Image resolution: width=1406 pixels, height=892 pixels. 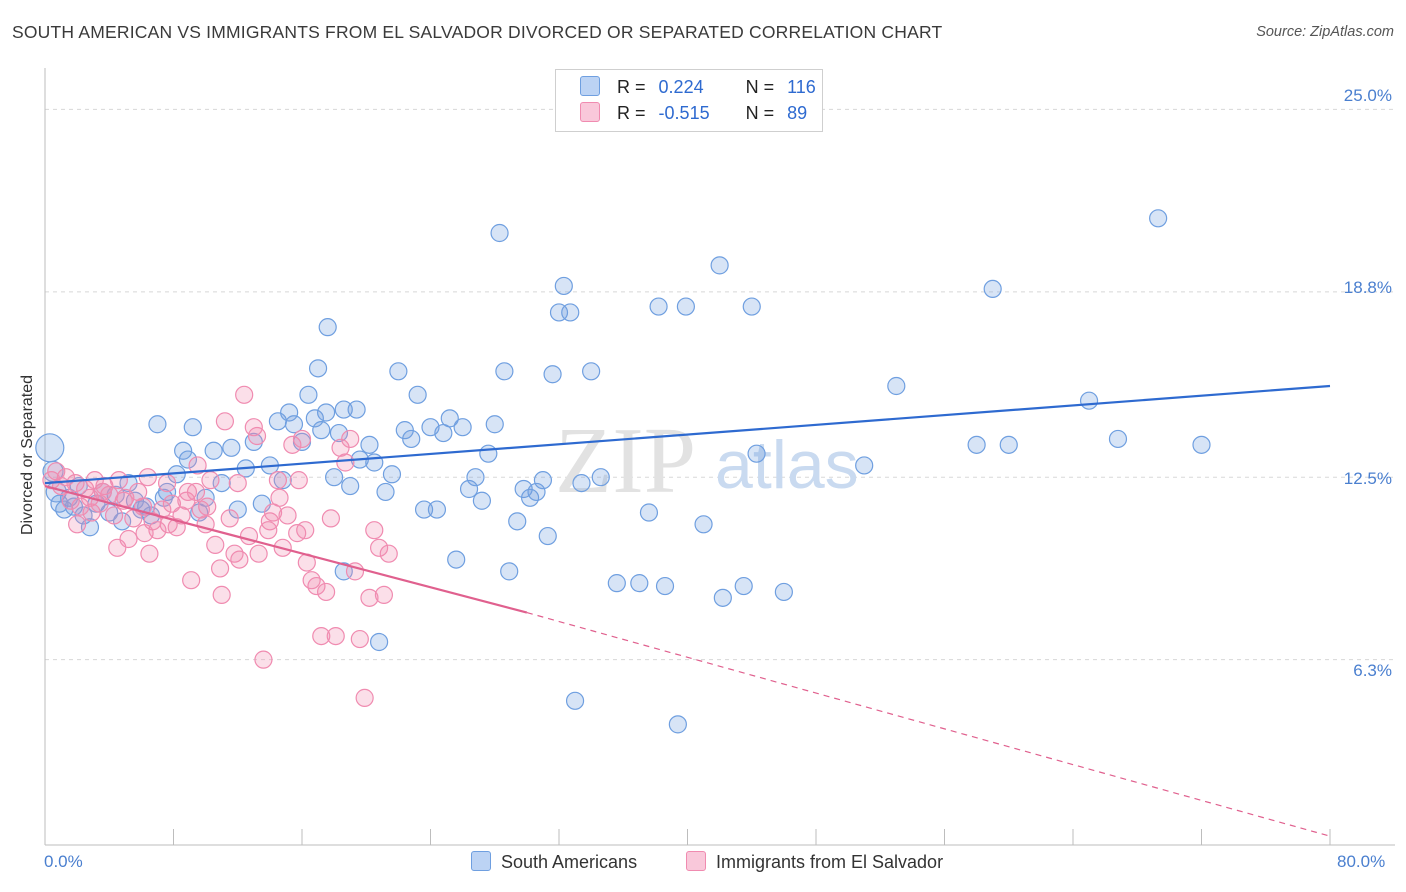 I want to click on y-tick-label: 18.8%, so click(x=1367, y=287).